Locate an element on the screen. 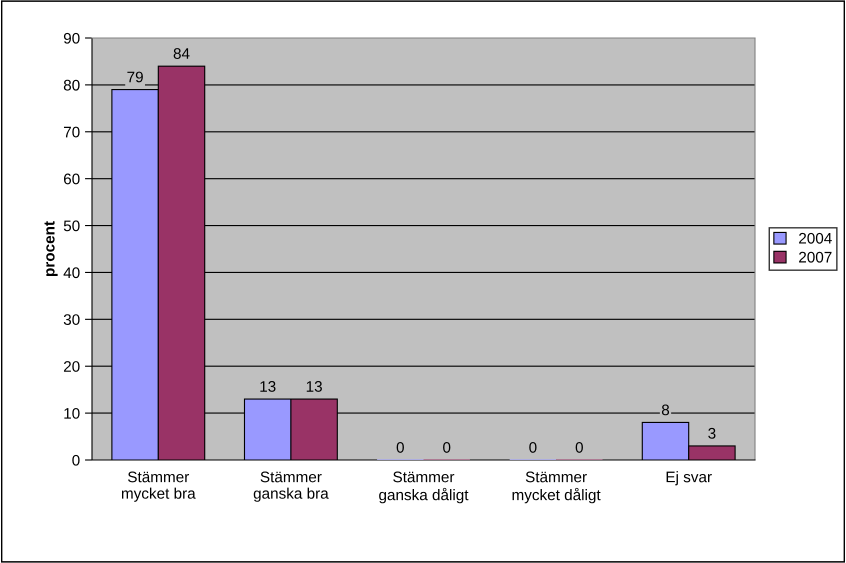 Image resolution: width=846 pixels, height=563 pixels. x-tick-label: Stämmer mycket dåligt is located at coordinates (556, 488).